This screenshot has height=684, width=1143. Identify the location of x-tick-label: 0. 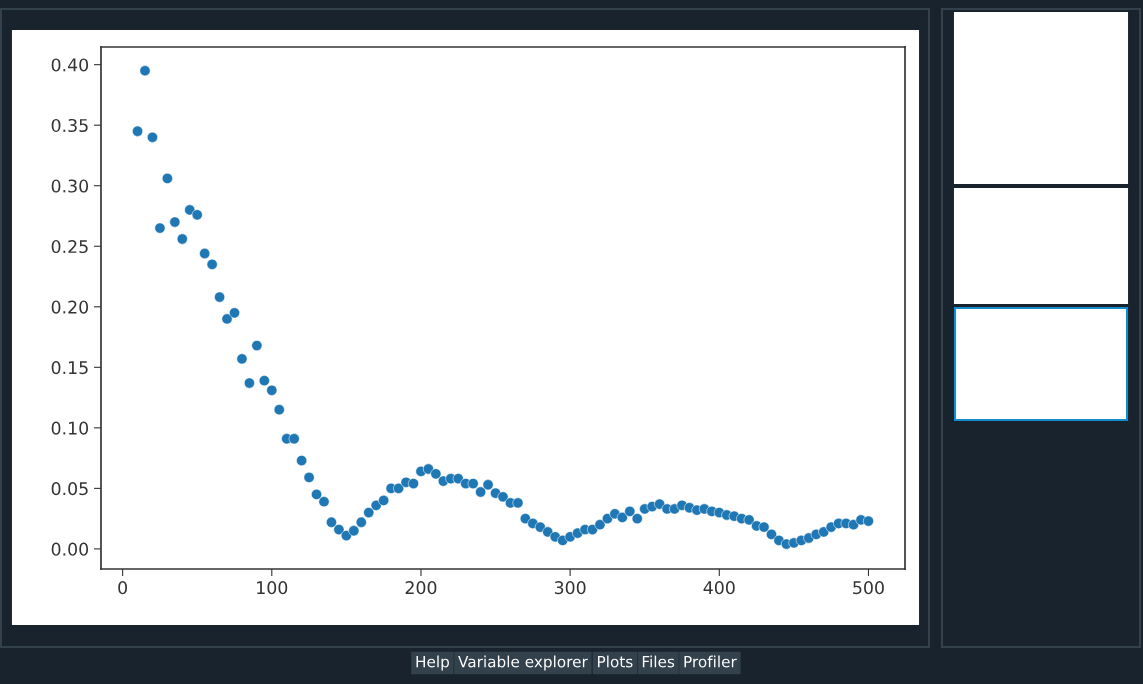
(122, 588).